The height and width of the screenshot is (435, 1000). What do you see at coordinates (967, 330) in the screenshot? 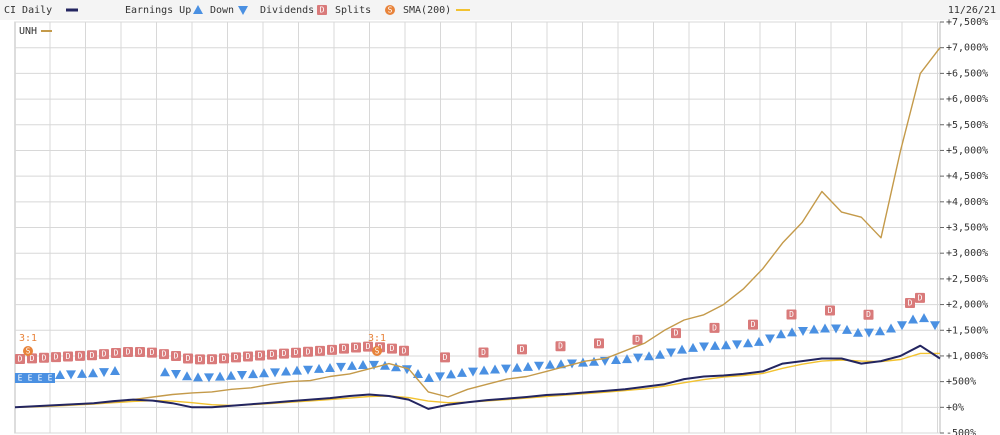
I see `y-tick-label: +1,500%` at bounding box center [967, 330].